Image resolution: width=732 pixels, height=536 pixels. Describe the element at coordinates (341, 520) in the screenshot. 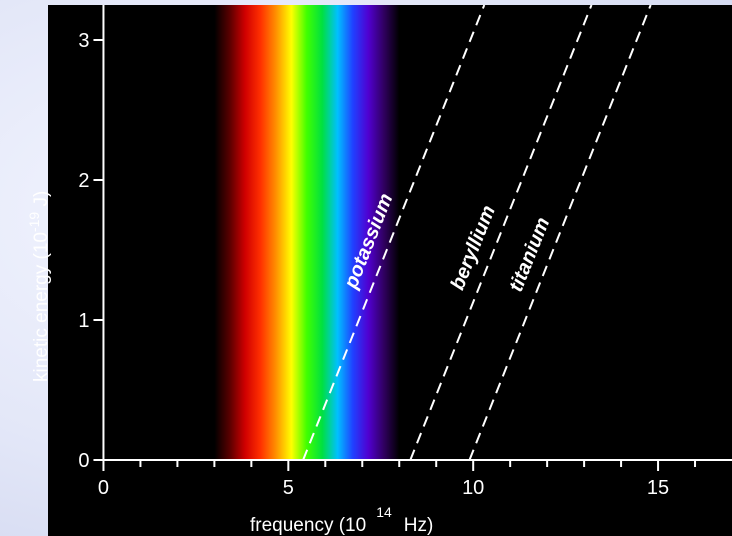

I see `x-axis-title: frequency (1014Hz)` at that location.